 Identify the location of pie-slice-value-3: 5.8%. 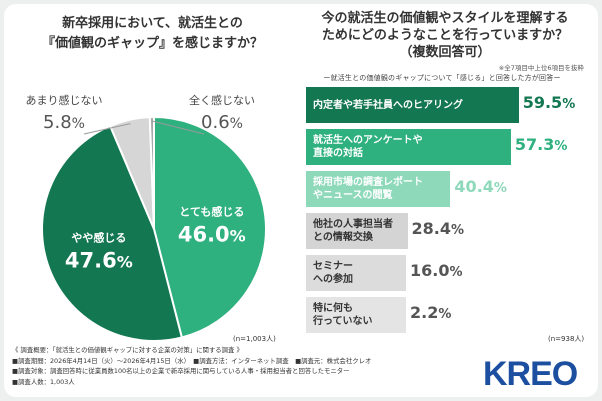
(64, 122).